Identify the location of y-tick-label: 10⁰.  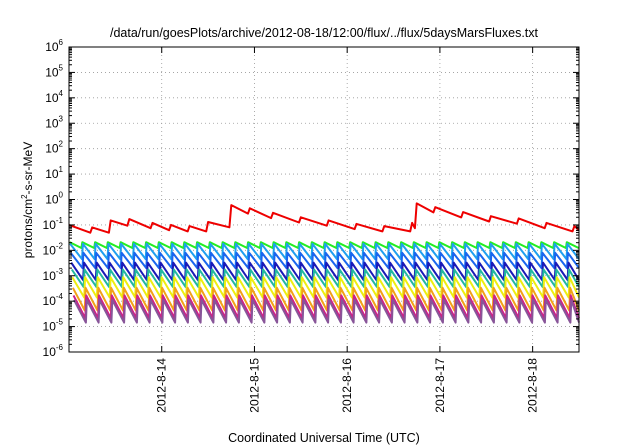
(54, 199).